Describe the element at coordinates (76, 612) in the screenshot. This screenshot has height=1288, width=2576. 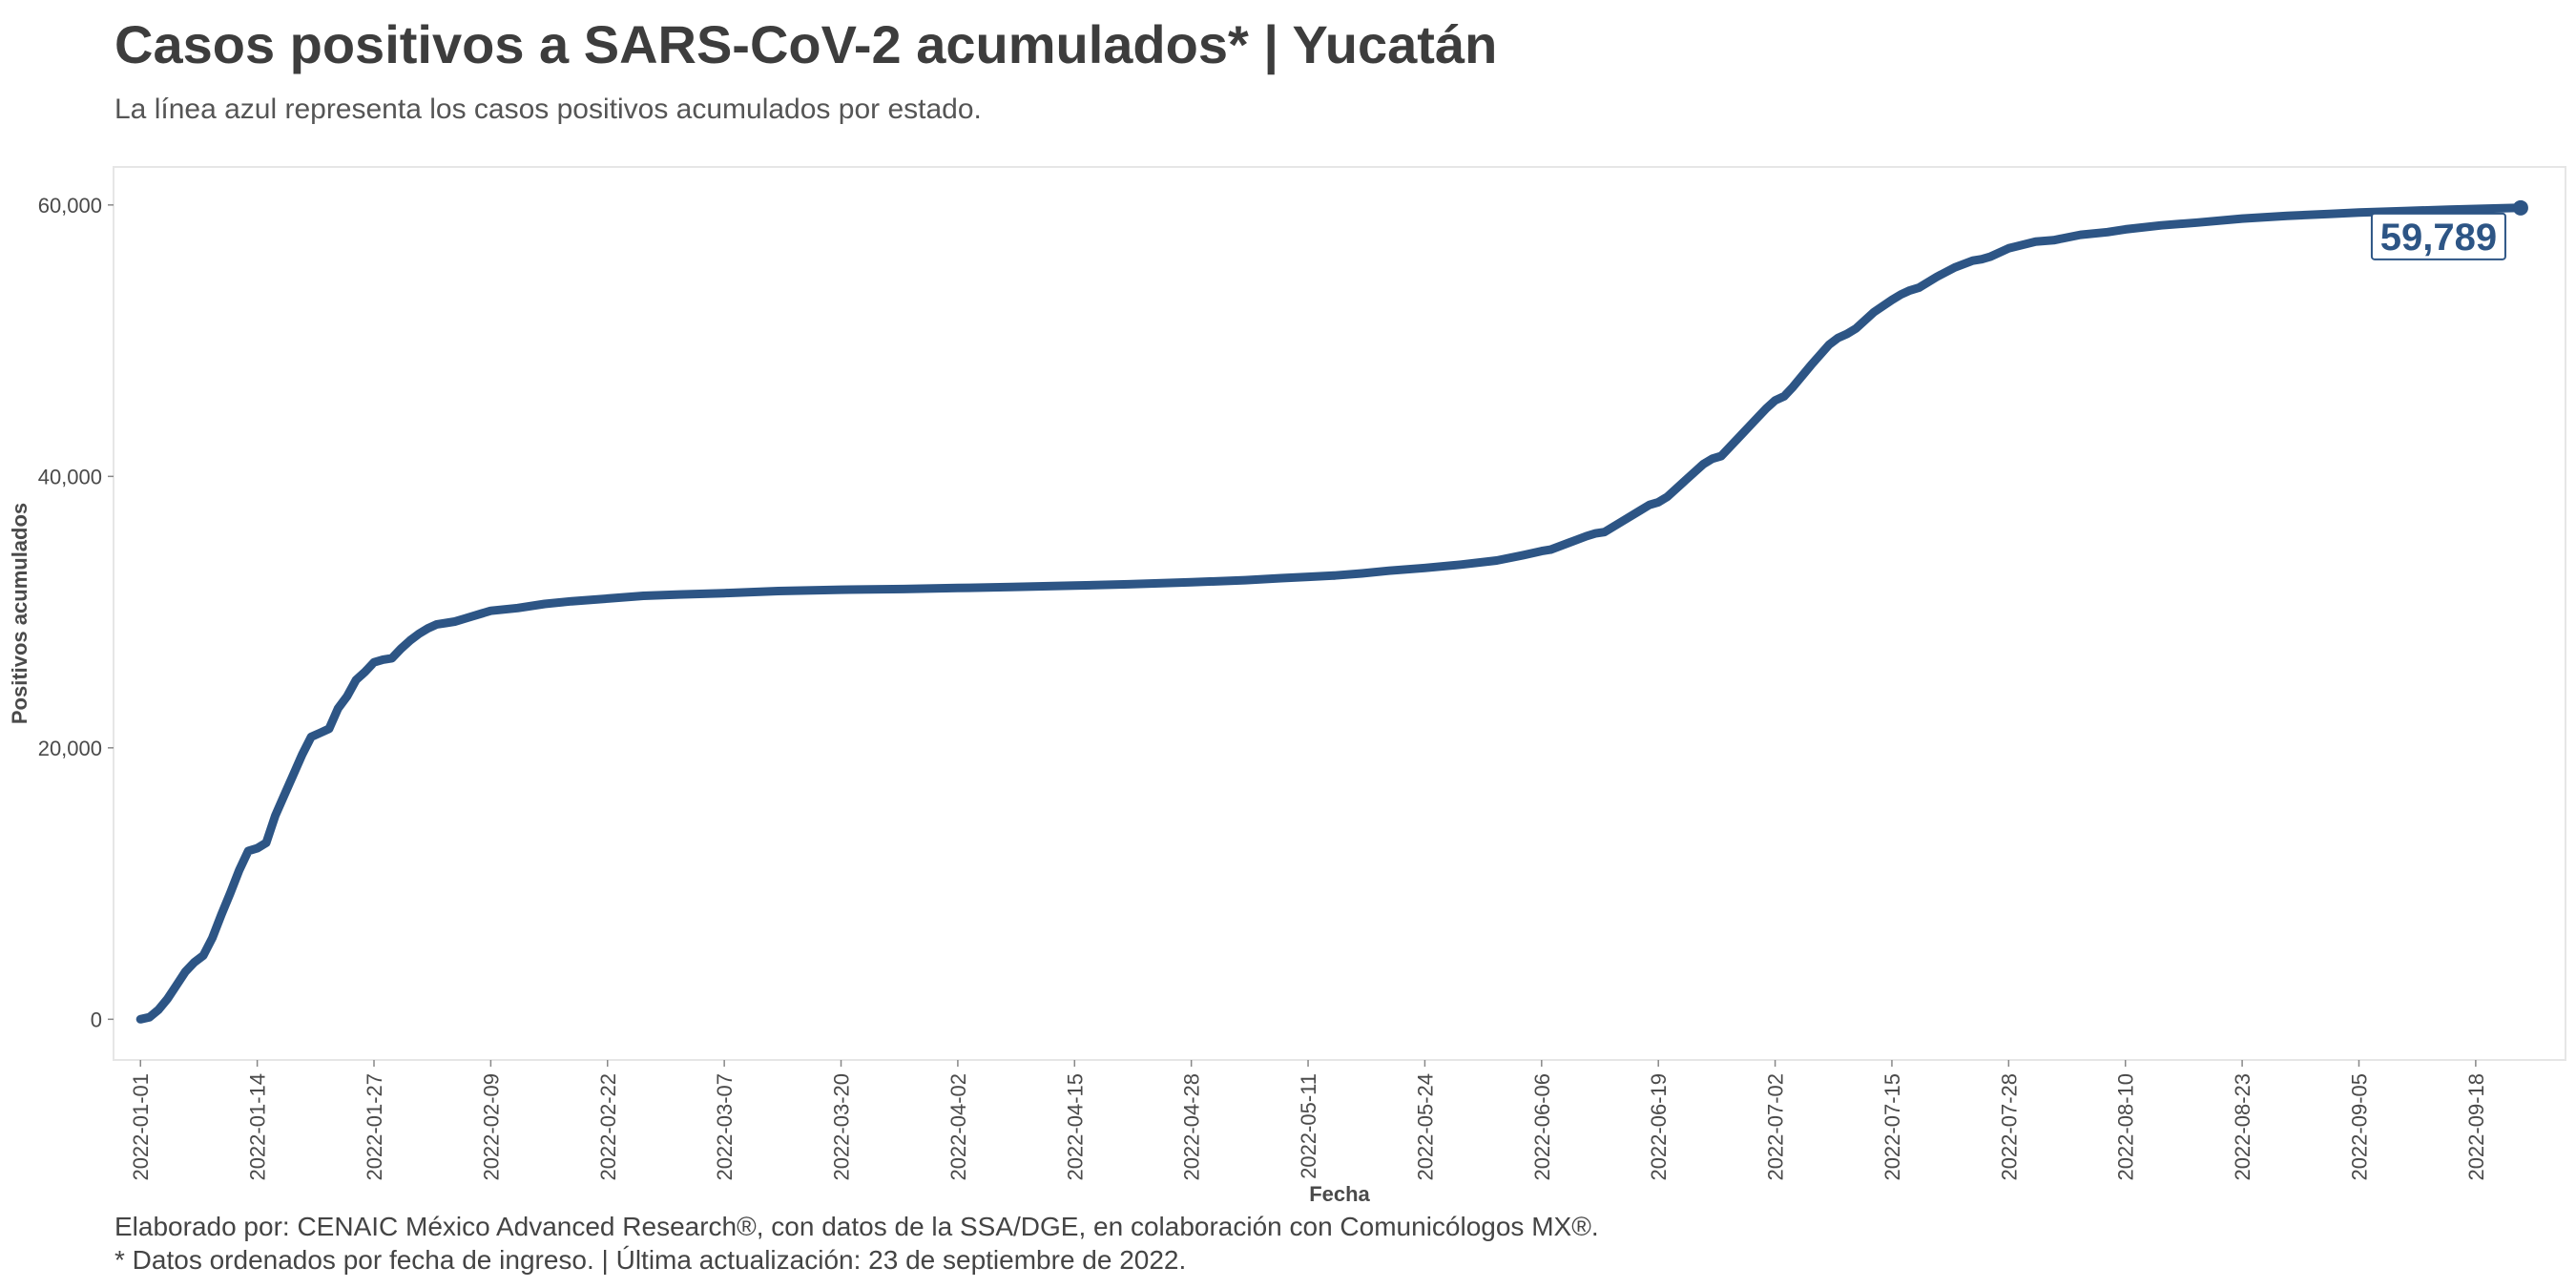
I see `y-axis: 0 20,000 40,000 60,000` at that location.